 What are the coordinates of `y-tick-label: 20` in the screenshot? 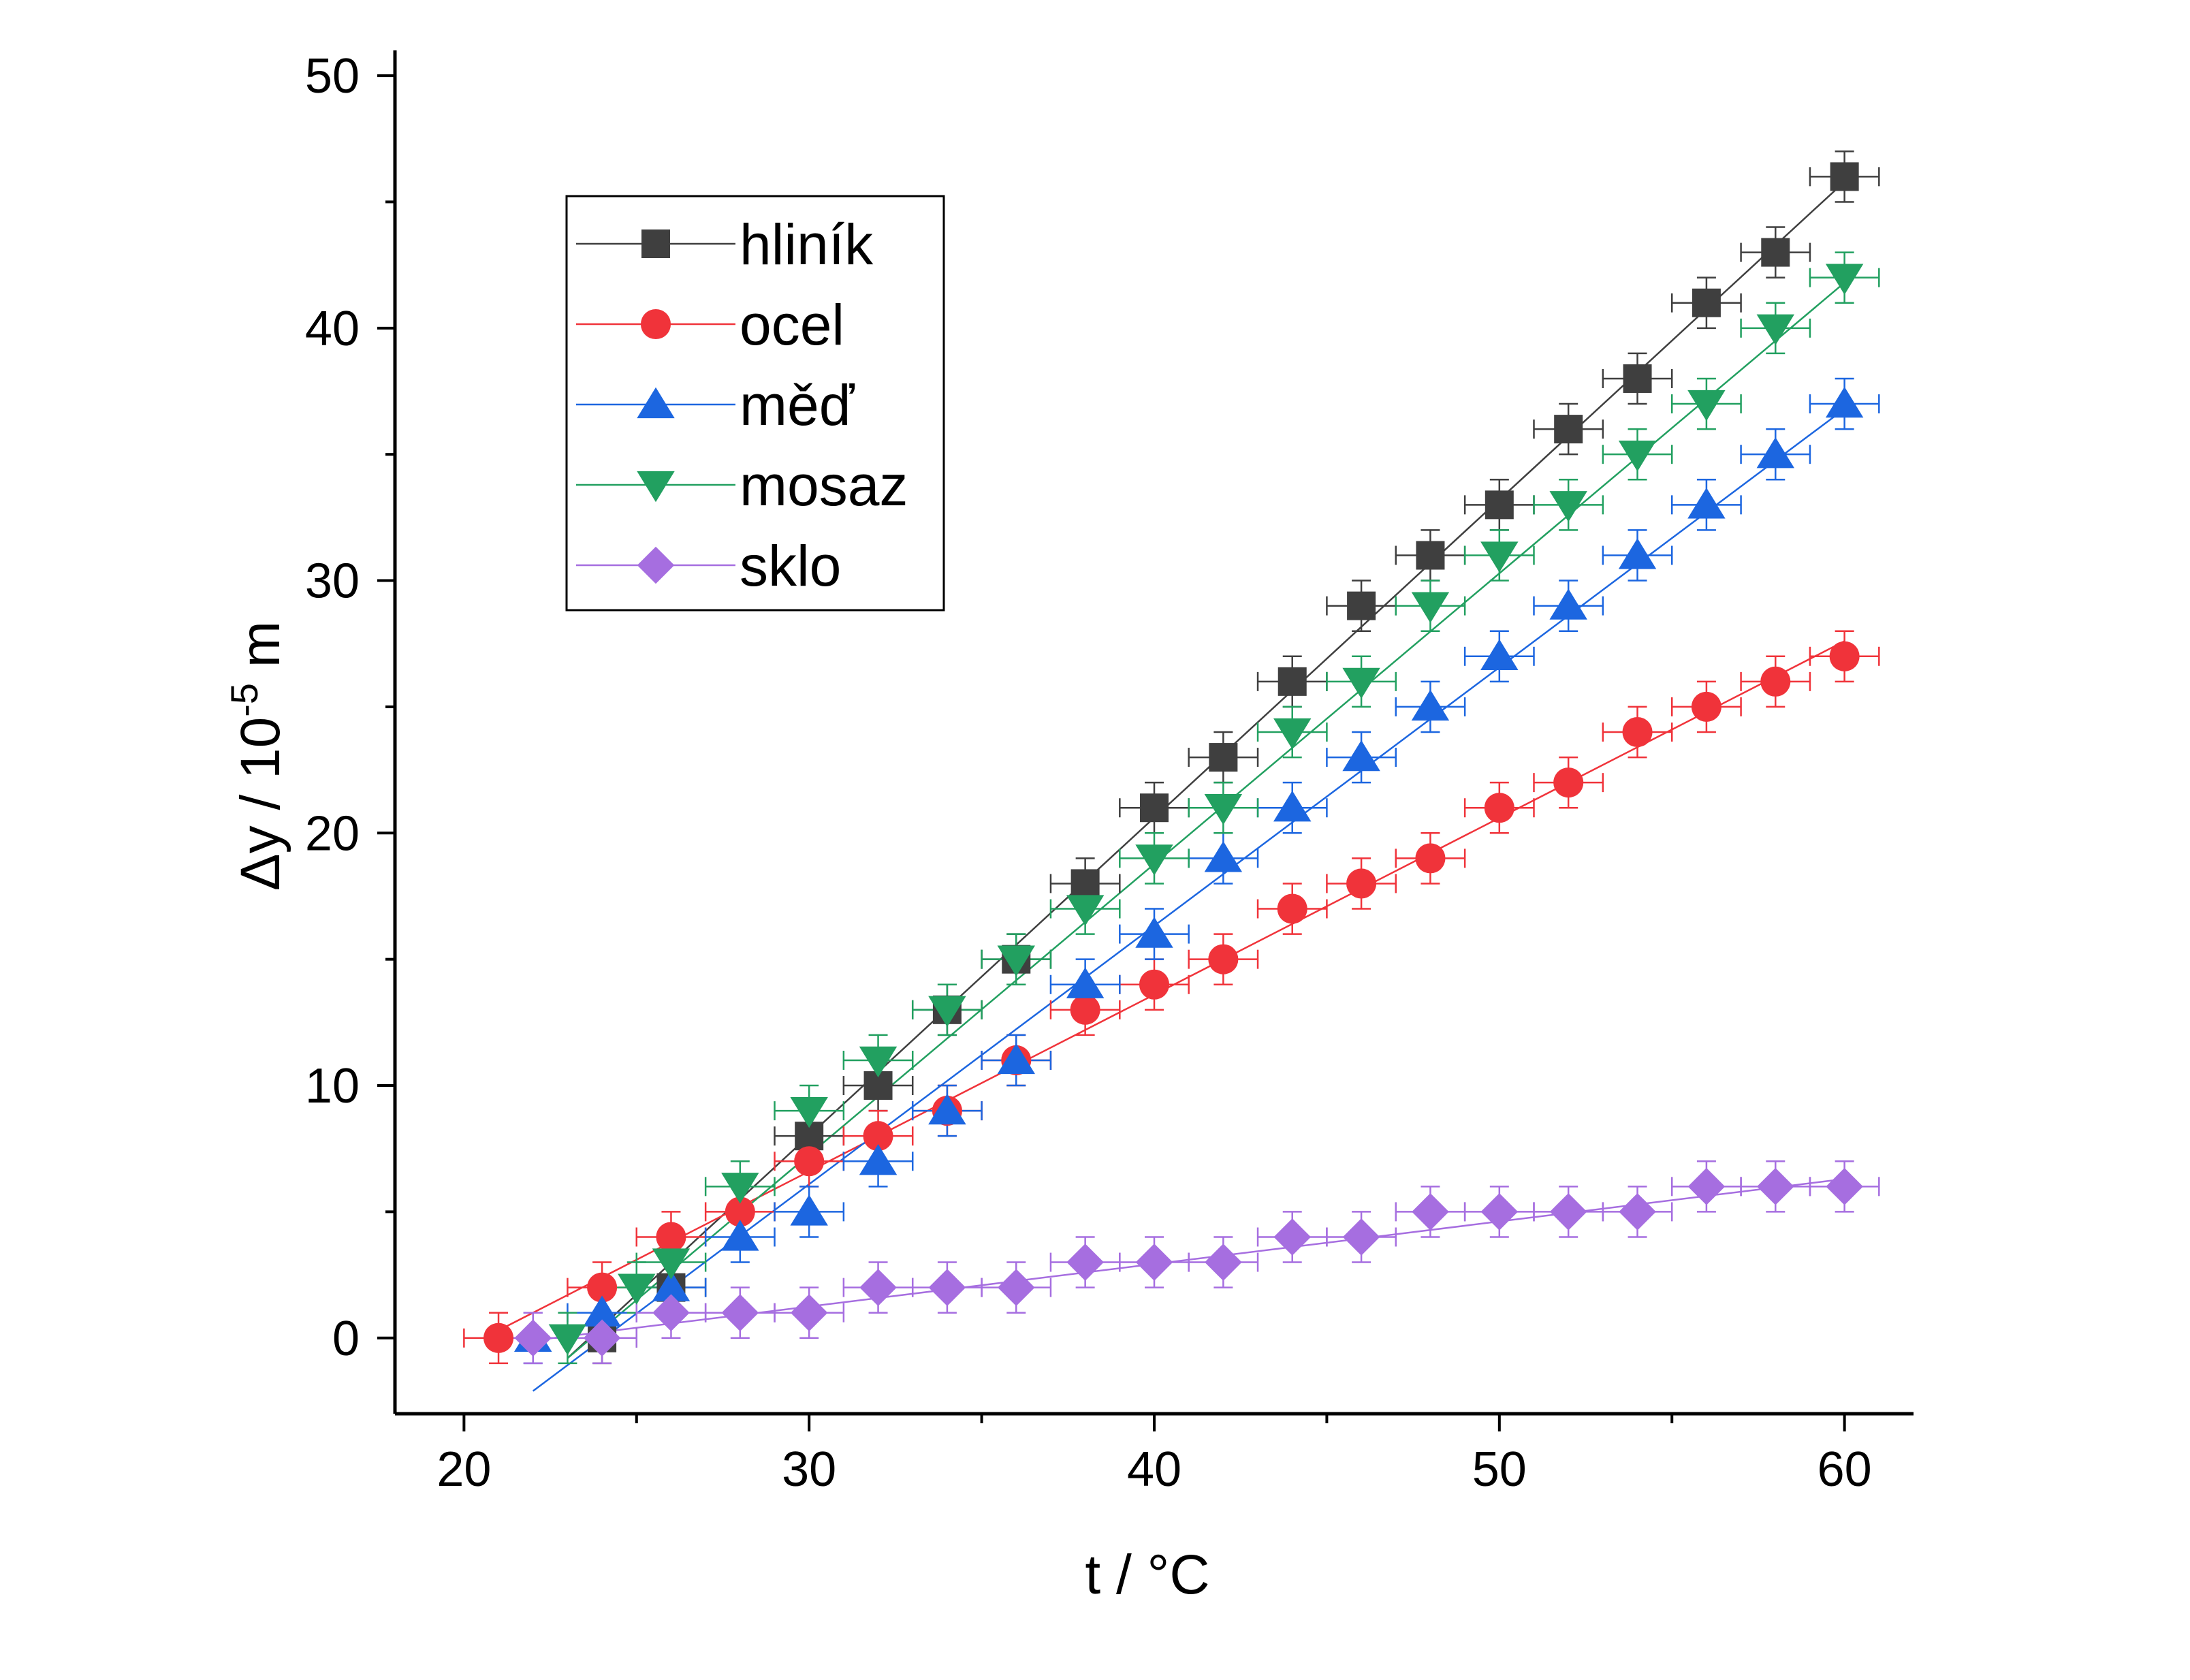 It's located at (332, 833).